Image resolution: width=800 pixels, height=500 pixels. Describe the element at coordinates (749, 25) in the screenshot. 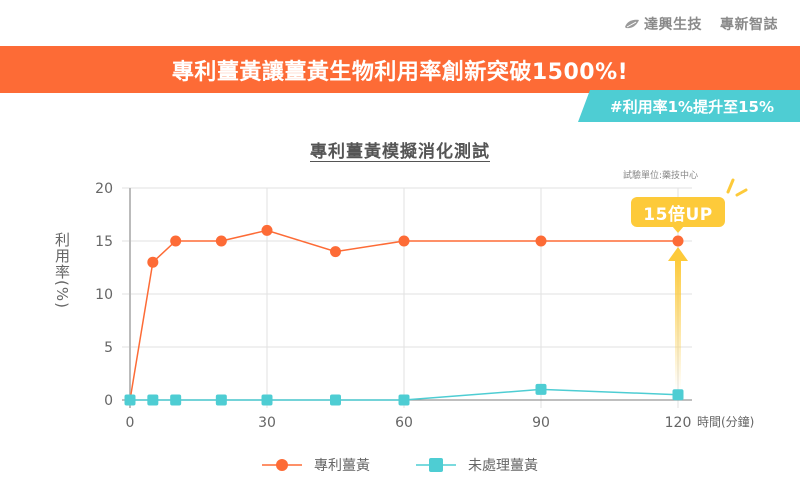

I see `section-name: 專新智誌` at that location.